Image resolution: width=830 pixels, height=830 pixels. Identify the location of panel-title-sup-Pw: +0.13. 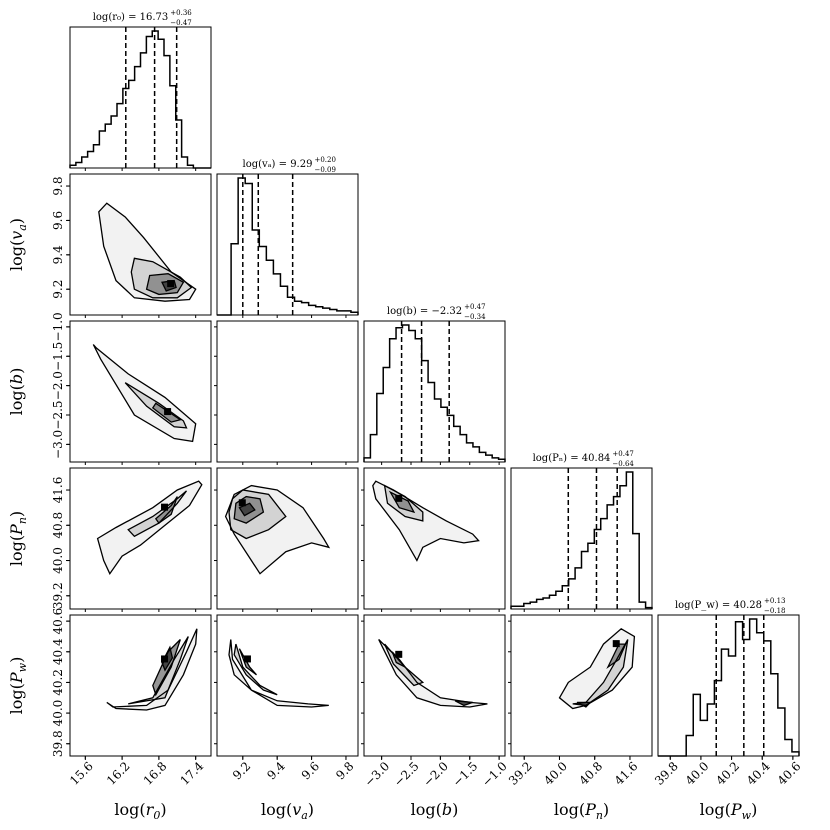
(774, 601).